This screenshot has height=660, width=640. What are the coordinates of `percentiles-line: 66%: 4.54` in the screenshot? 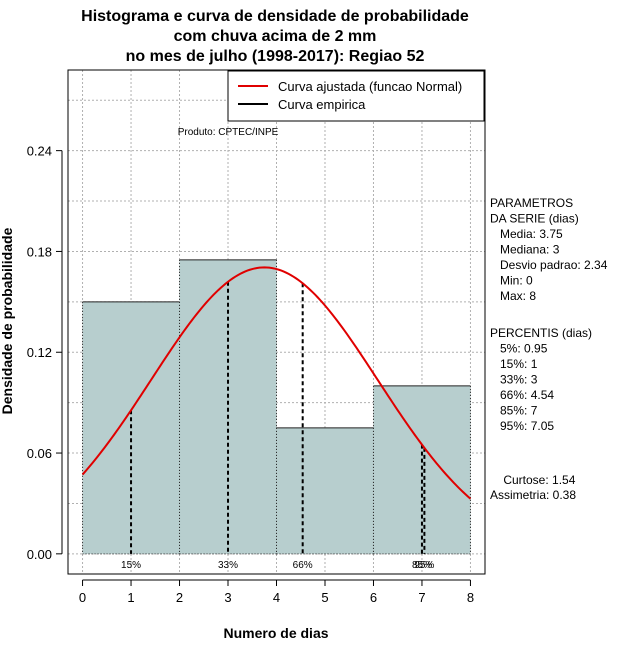 It's located at (522, 395).